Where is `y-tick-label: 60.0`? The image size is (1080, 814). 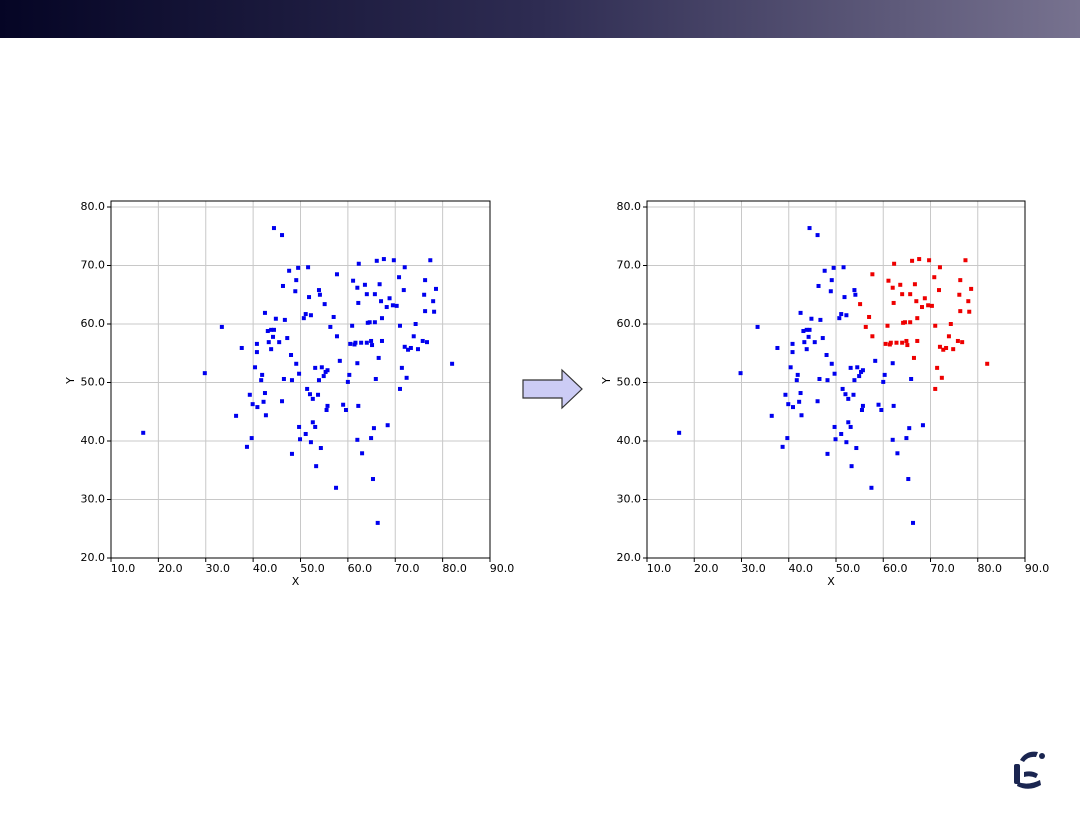 y-tick-label: 60.0 is located at coordinates (629, 323).